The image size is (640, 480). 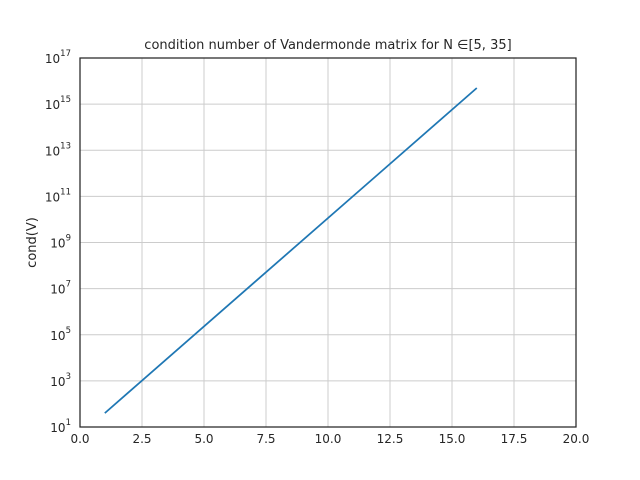 I want to click on x-tick-label: 7.5, so click(x=265, y=439).